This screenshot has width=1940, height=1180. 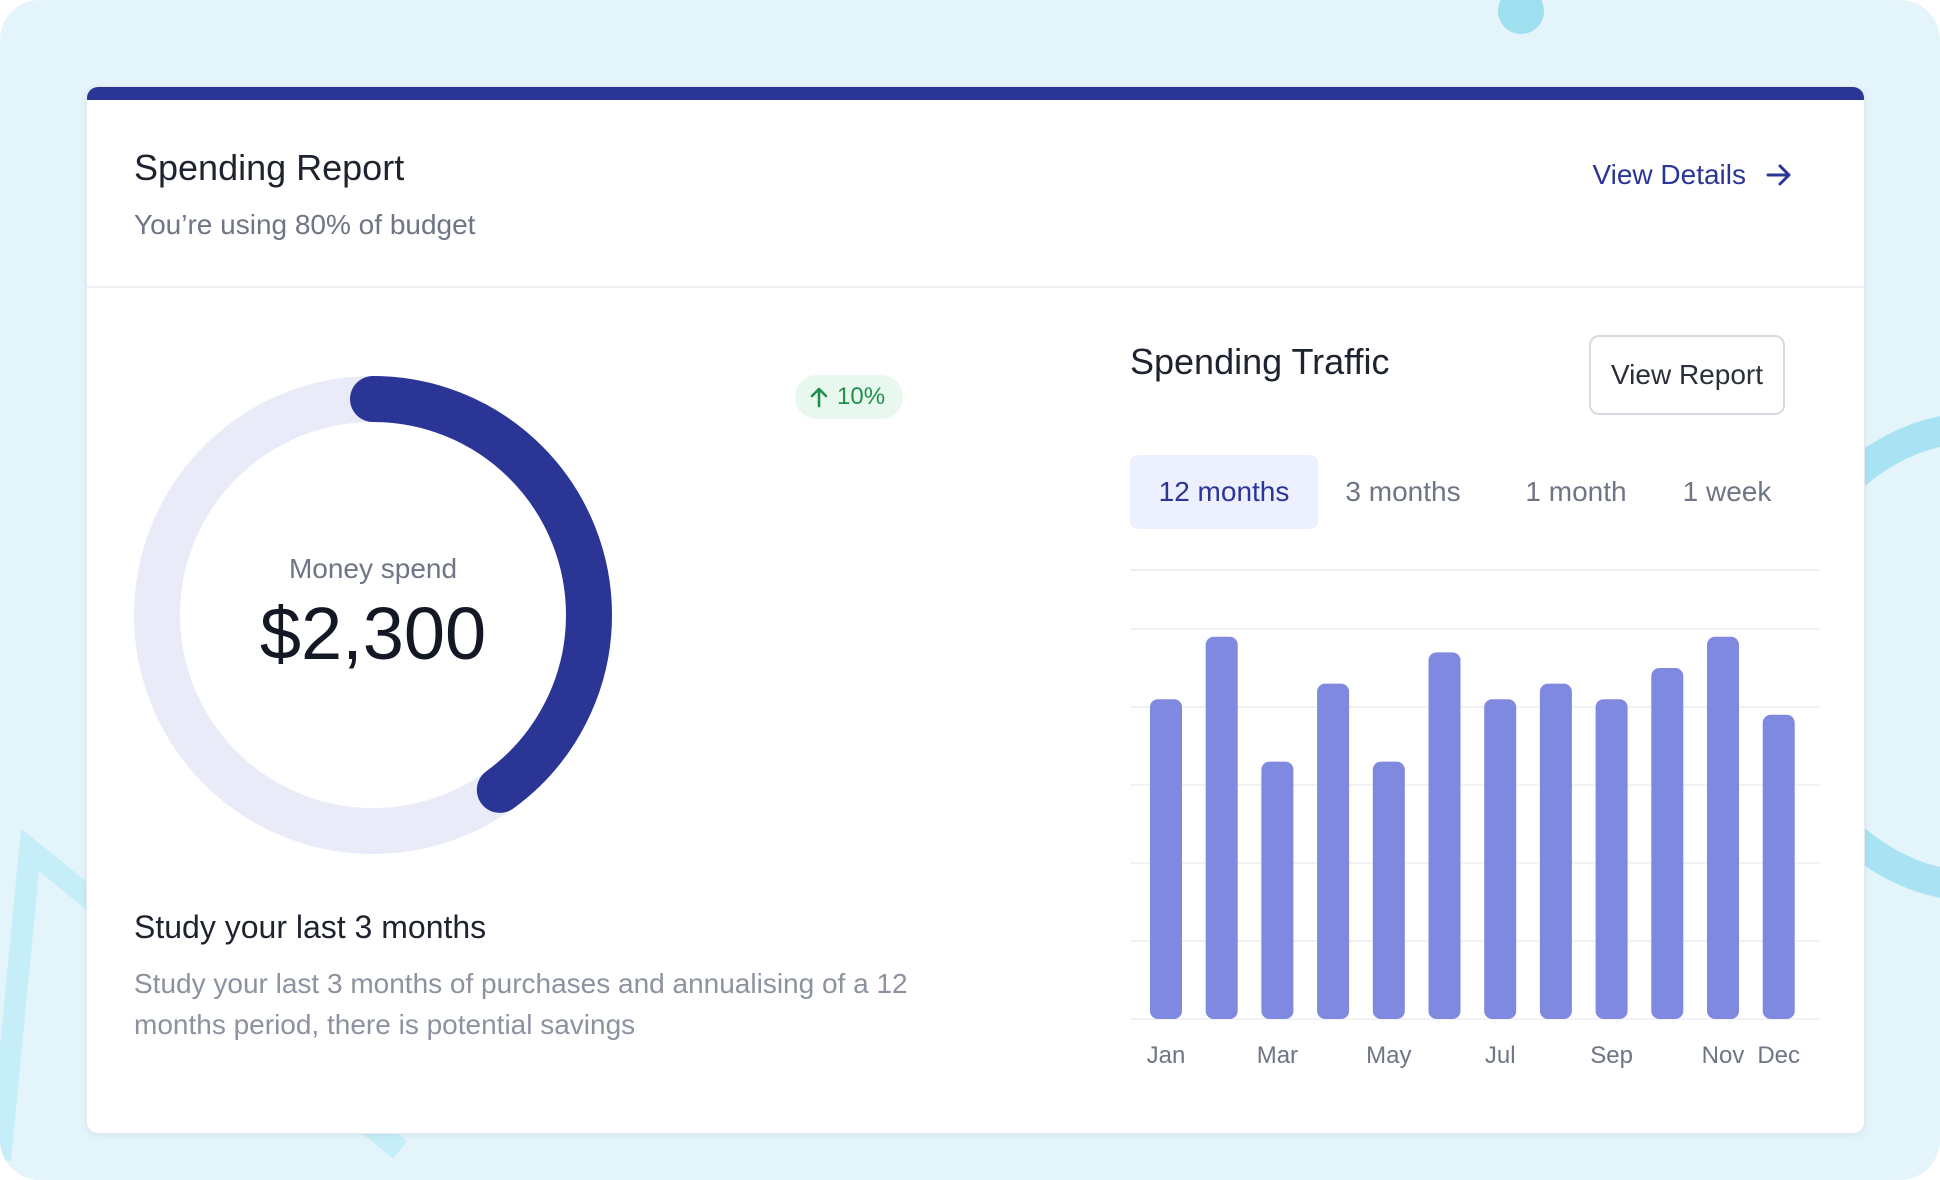 I want to click on chart-bar-may, so click(x=1388, y=890).